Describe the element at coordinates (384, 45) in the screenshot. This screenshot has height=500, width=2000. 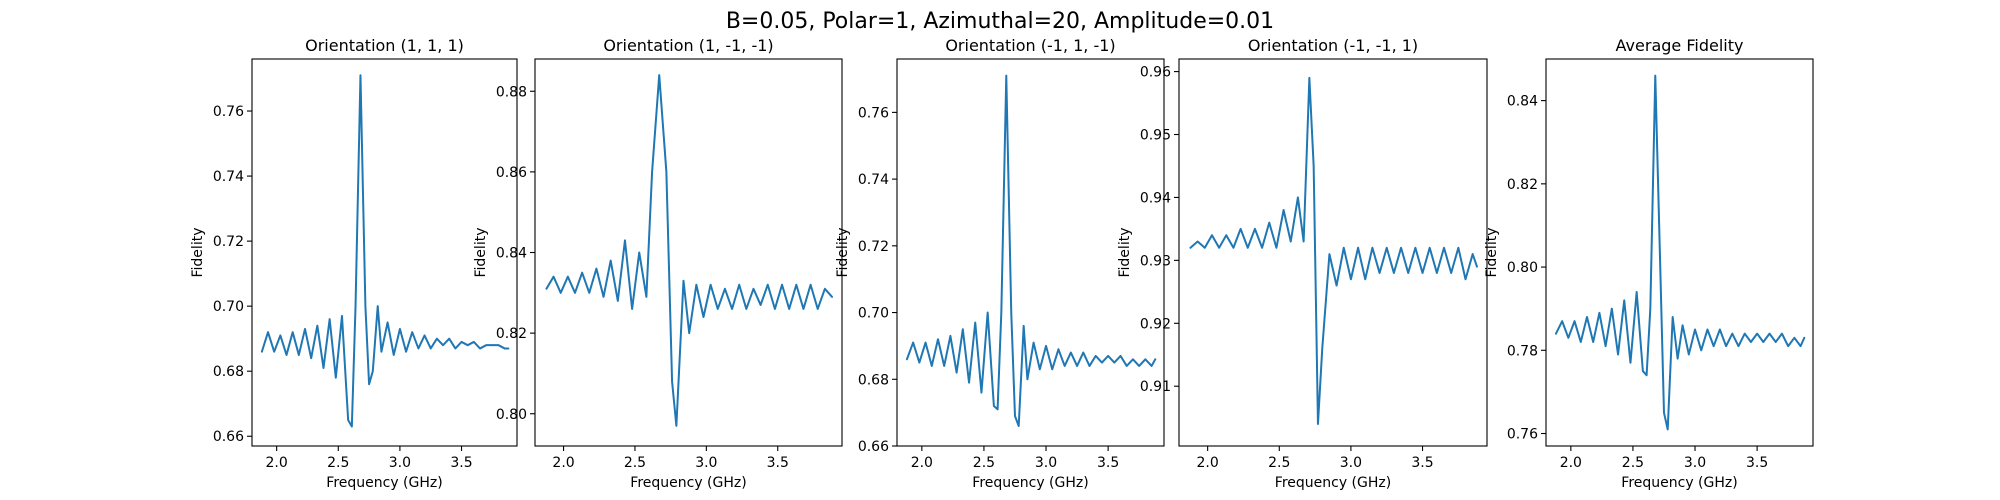
I see `subplot-title: Orientation (1, 1, 1)` at that location.